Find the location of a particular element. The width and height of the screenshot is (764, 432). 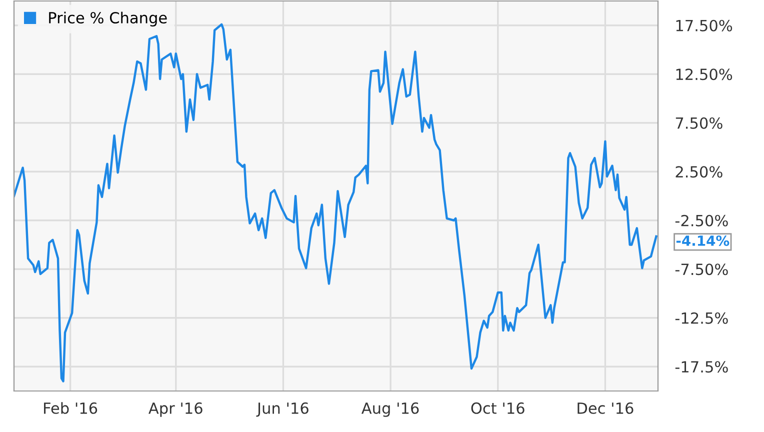

y-tick-label: -17.5% is located at coordinates (701, 367).